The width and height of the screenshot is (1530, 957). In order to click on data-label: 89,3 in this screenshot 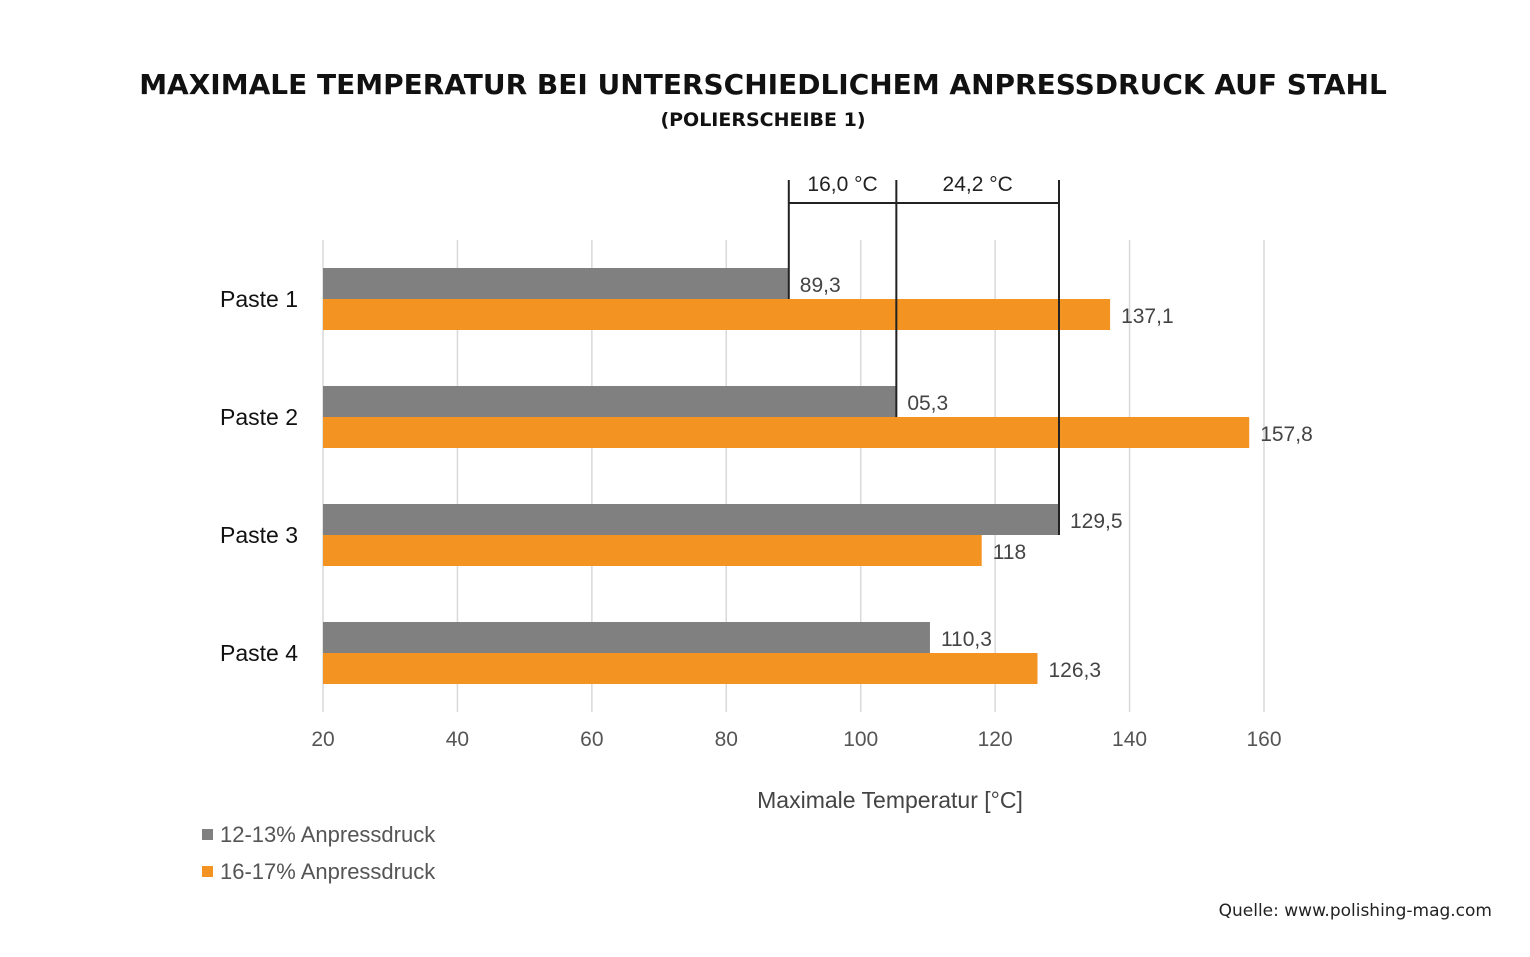, I will do `click(820, 285)`.